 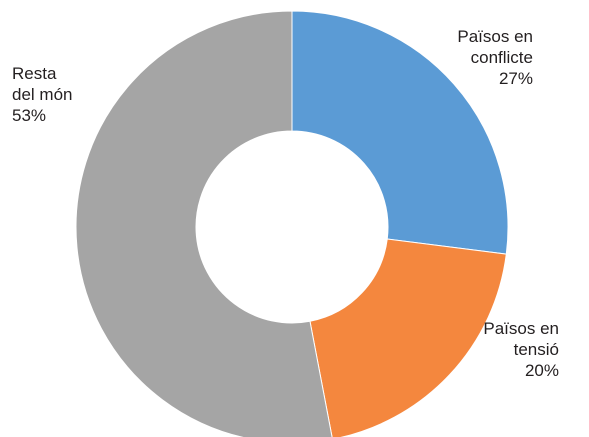 I want to click on label-tension: Països en tensió 20%, so click(x=521, y=349).